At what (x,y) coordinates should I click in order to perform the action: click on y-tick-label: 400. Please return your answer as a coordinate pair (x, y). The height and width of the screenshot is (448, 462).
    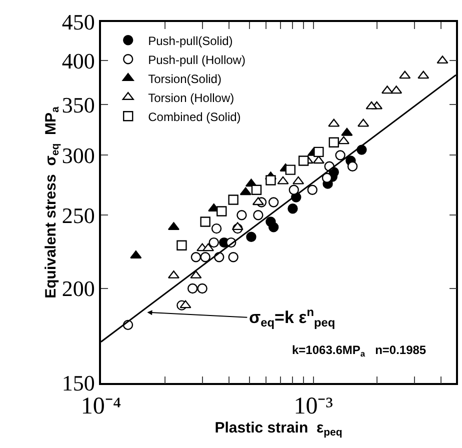
    Looking at the image, I should click on (78, 61).